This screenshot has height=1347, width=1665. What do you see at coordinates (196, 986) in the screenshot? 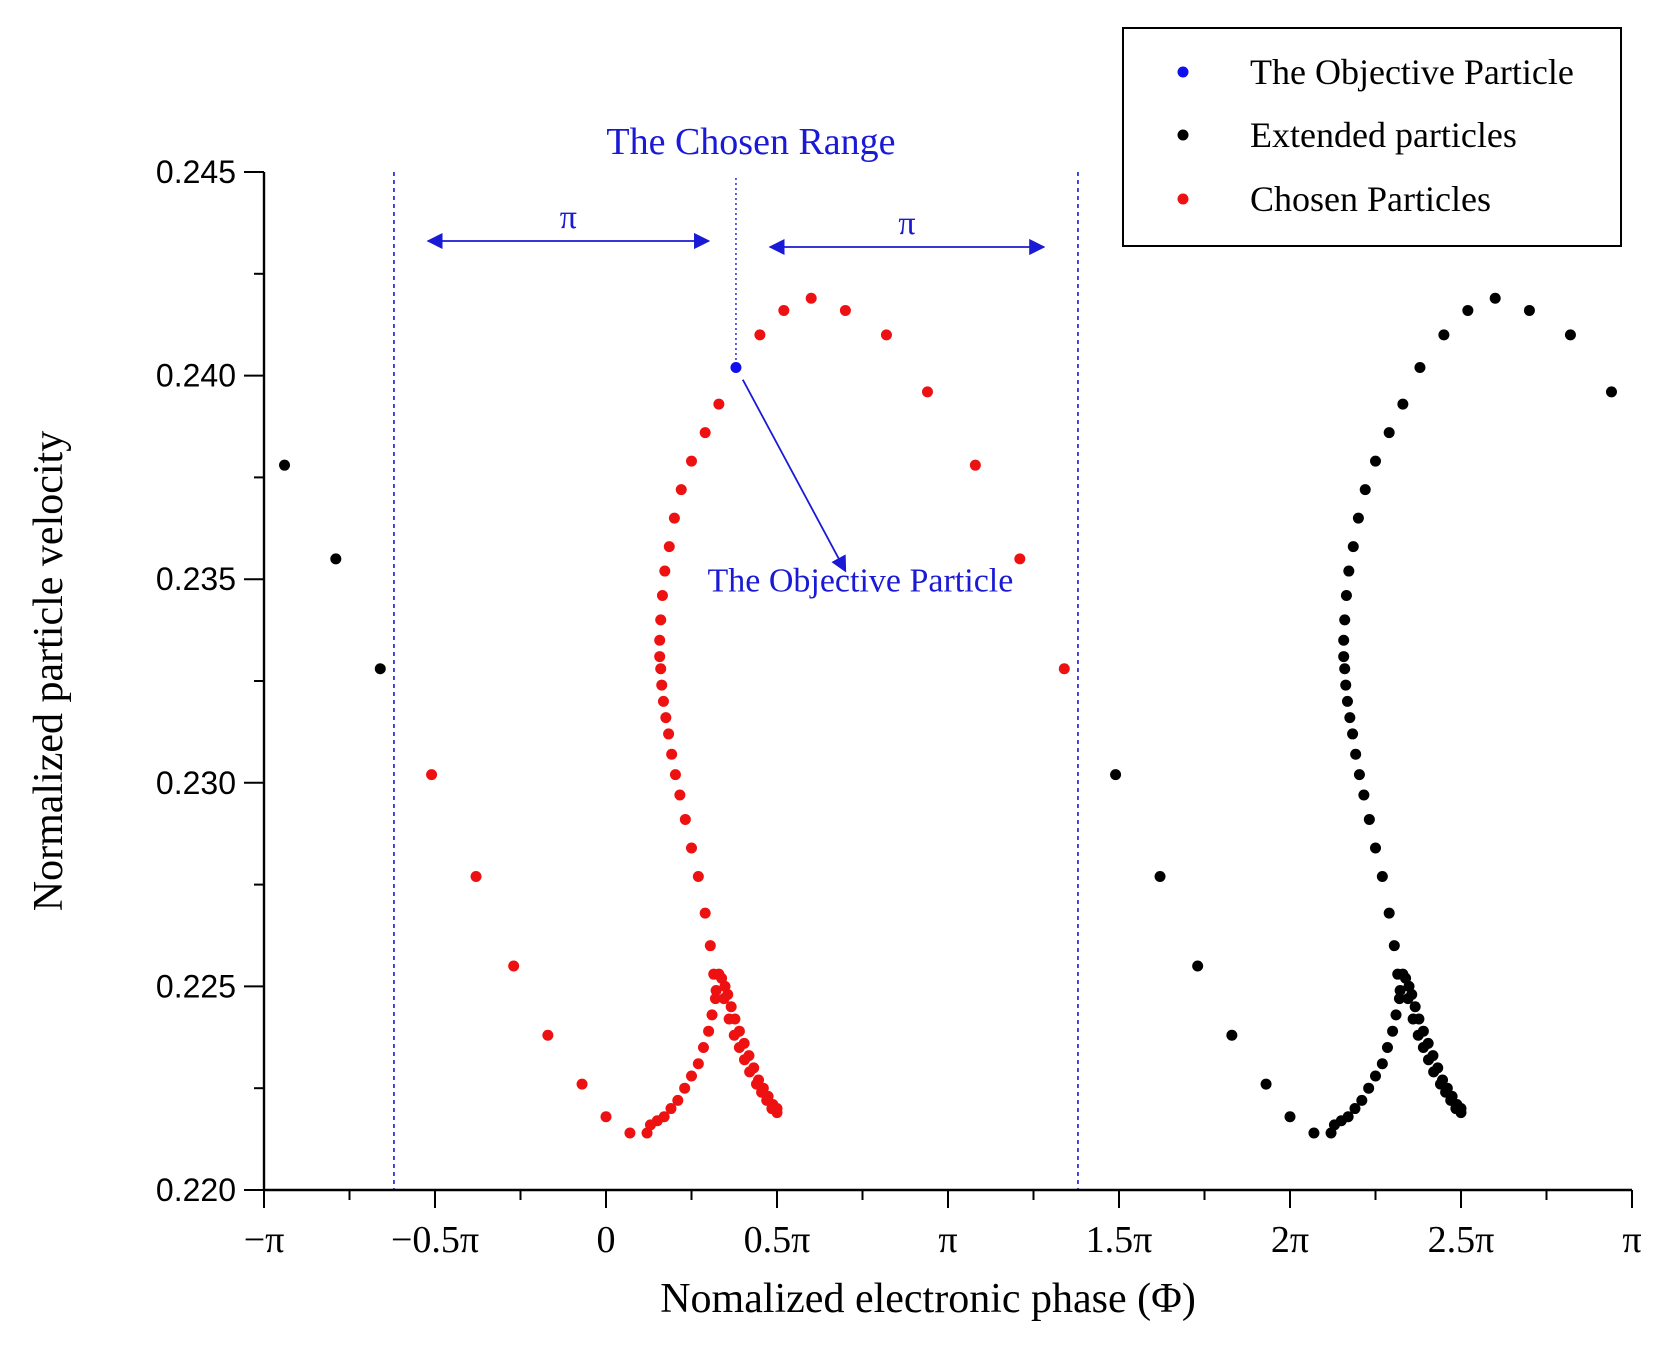
I see `y-tick-label: 0.225` at bounding box center [196, 986].